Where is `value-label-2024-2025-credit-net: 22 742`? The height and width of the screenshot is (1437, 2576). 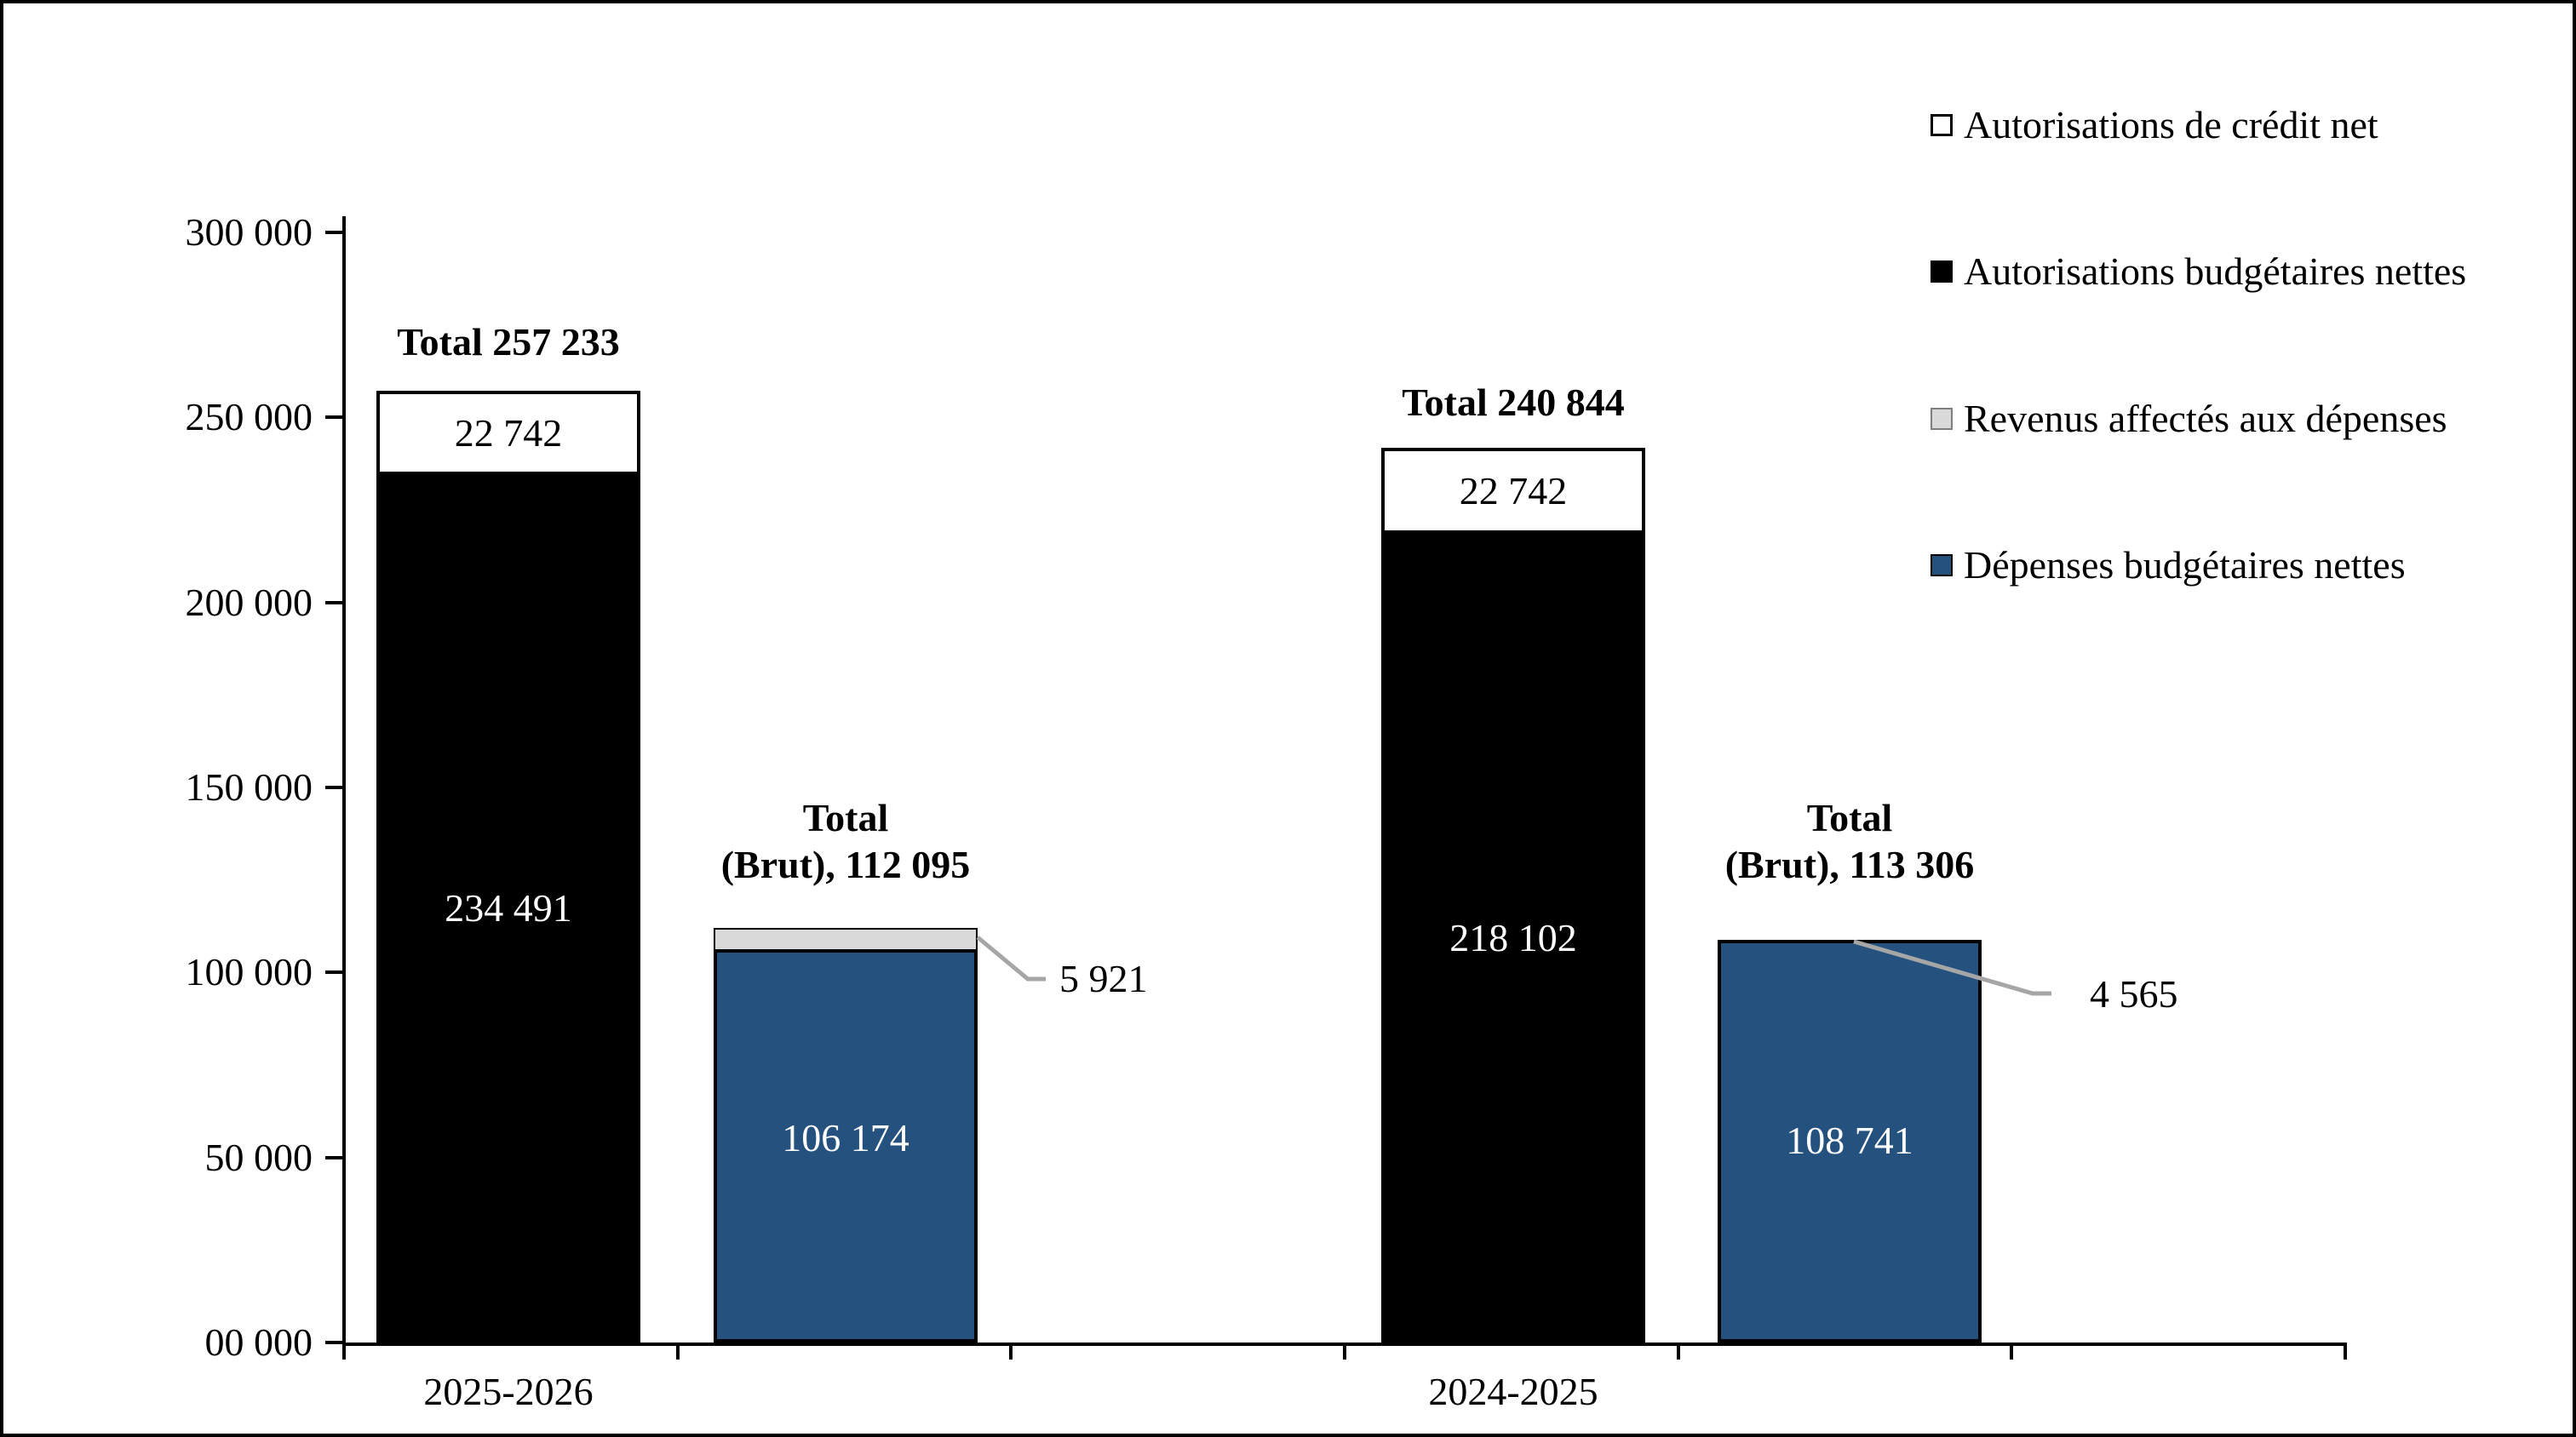 value-label-2024-2025-credit-net: 22 742 is located at coordinates (1513, 490).